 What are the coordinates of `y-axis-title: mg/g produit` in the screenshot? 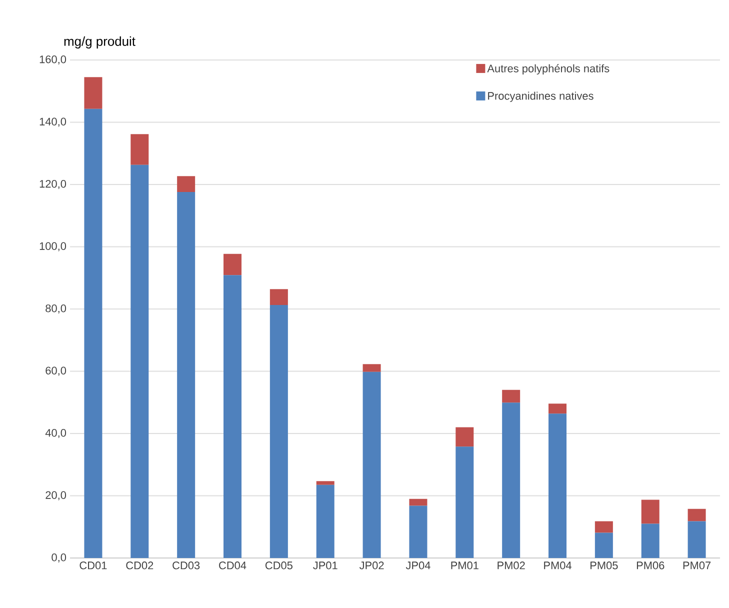 It's located at (100, 42).